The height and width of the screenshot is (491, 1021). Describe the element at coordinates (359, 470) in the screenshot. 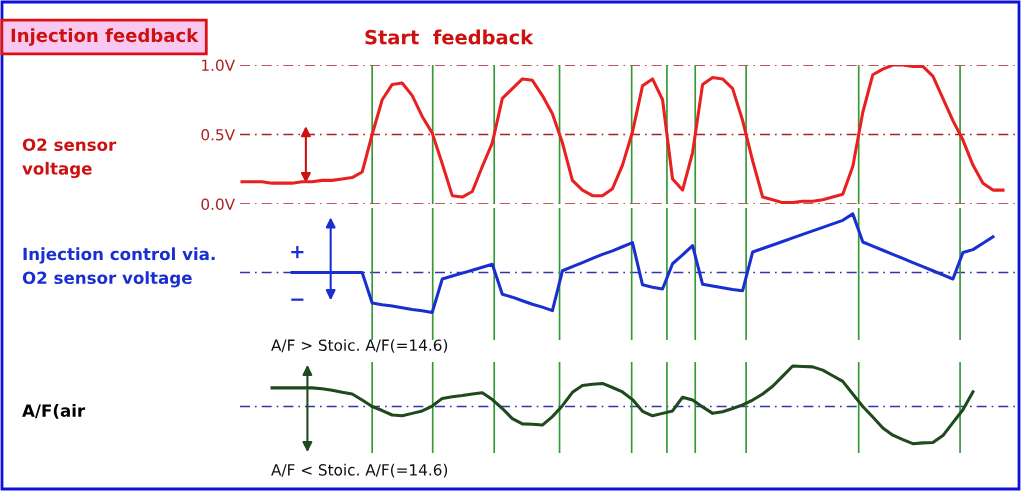

I see `text: A/F < Stoic. A/F(=14.6)` at that location.